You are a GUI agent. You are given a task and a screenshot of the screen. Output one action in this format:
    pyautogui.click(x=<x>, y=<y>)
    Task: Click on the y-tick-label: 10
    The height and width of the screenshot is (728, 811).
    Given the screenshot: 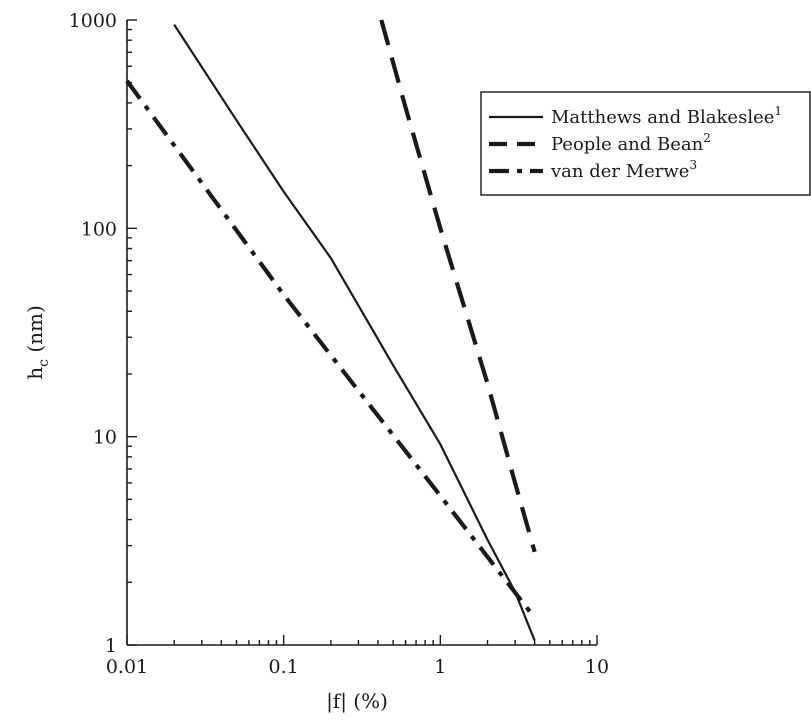 What is the action you would take?
    pyautogui.click(x=105, y=438)
    